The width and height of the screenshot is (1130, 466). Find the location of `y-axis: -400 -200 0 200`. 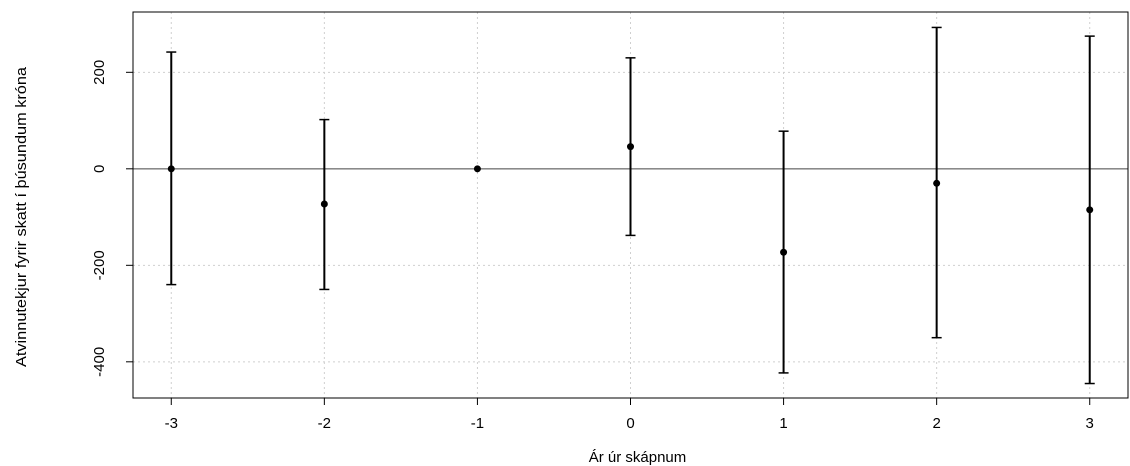

y-axis: -400 -200 0 200 is located at coordinates (112, 218).